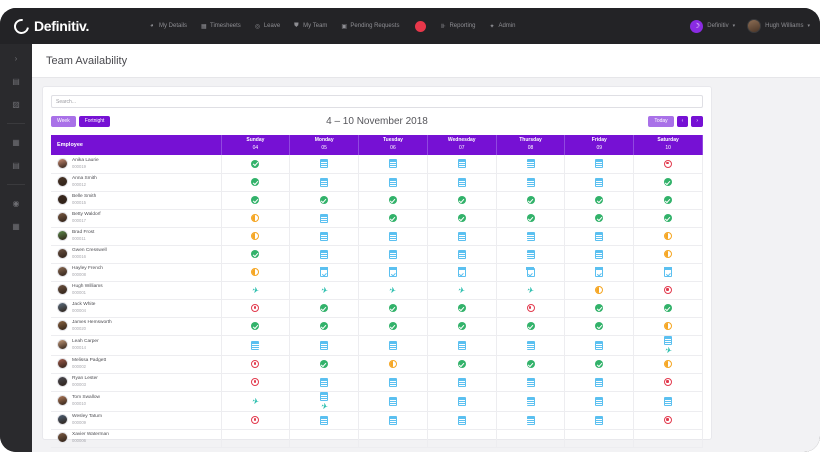 The image size is (820, 460). Describe the element at coordinates (16, 203) in the screenshot. I see `sidebar-item-settings-icon: ◉` at that location.